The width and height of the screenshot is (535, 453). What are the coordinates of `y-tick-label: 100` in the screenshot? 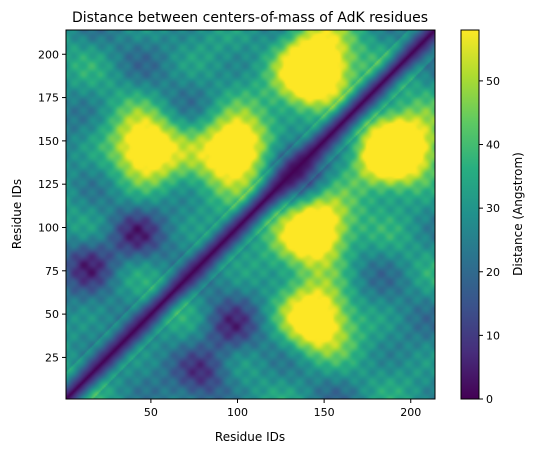 It's located at (48, 227).